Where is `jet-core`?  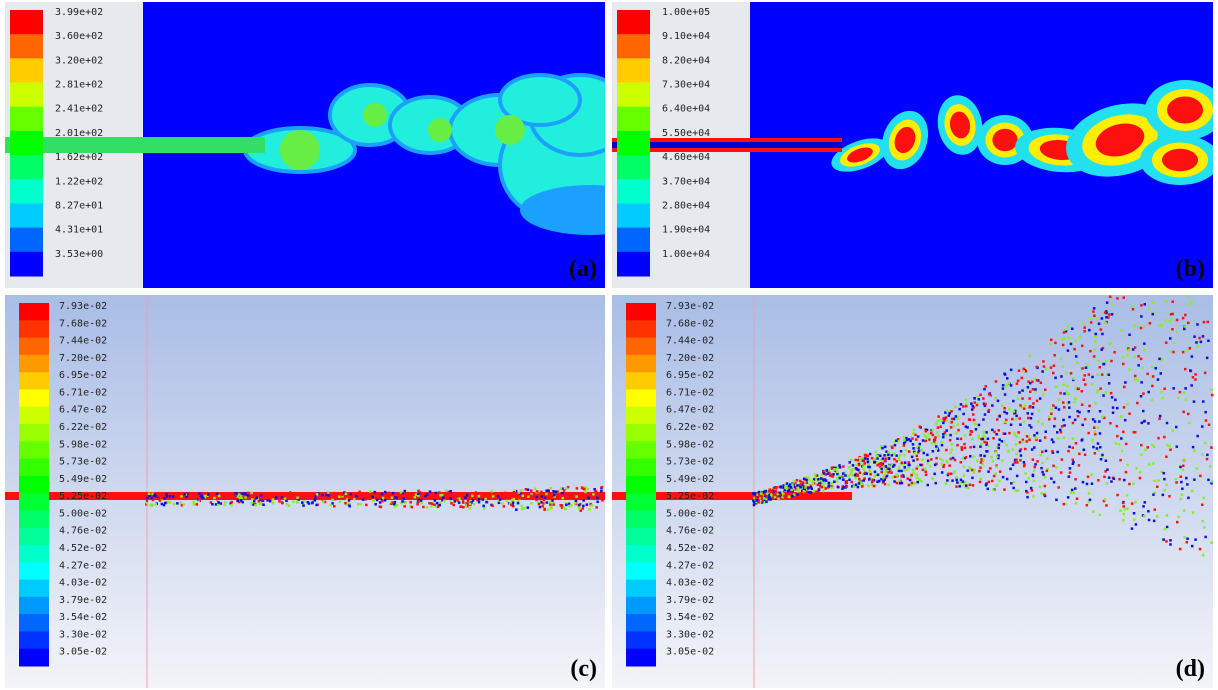
jet-core is located at coordinates (727, 145).